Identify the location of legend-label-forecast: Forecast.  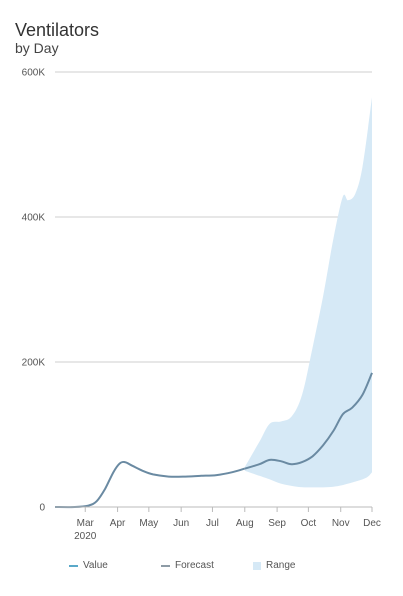
(194, 565).